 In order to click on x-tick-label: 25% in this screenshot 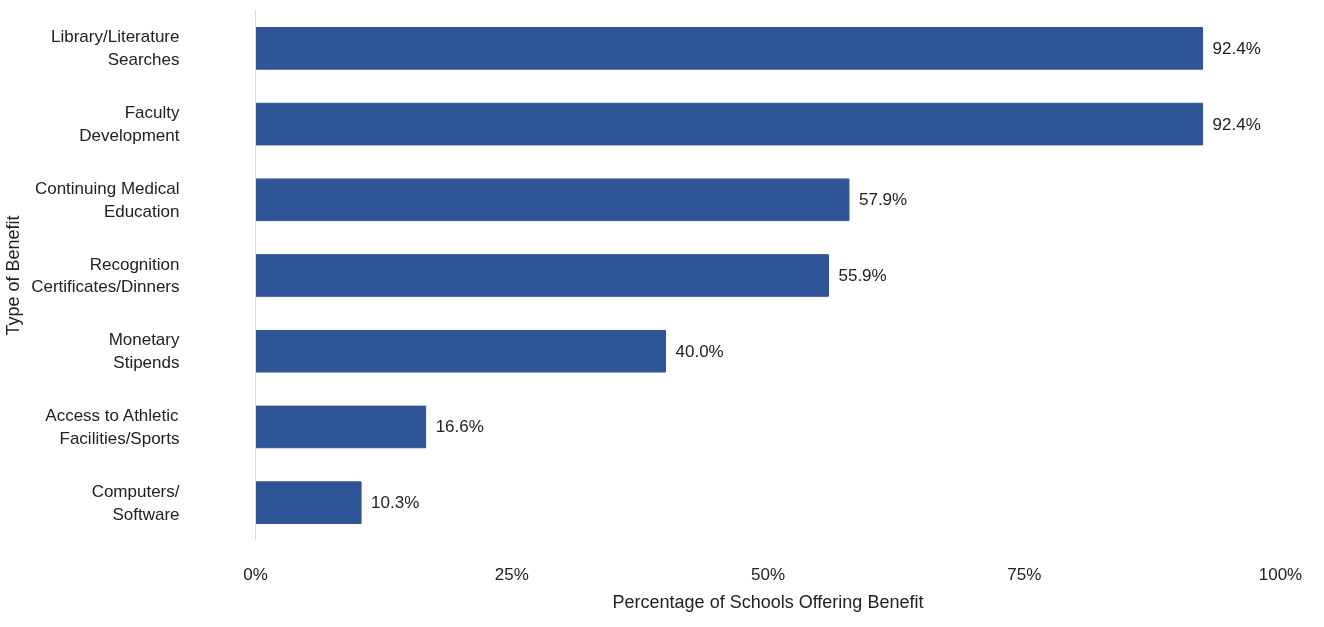, I will do `click(511, 574)`.